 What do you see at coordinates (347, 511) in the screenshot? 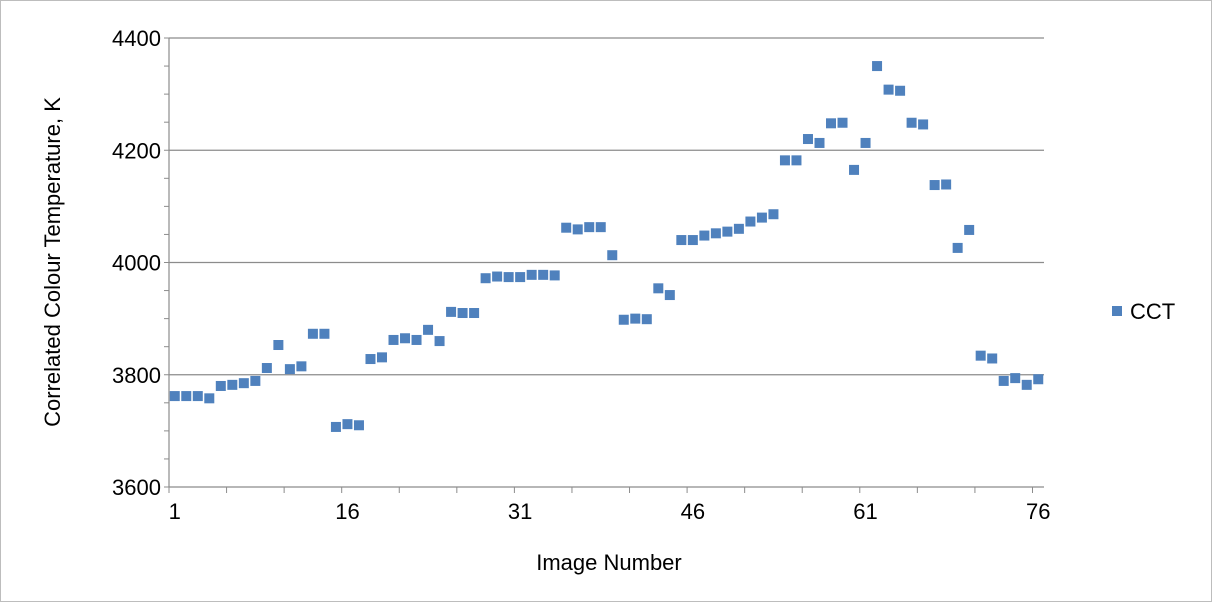
I see `x-tick-label: 16` at bounding box center [347, 511].